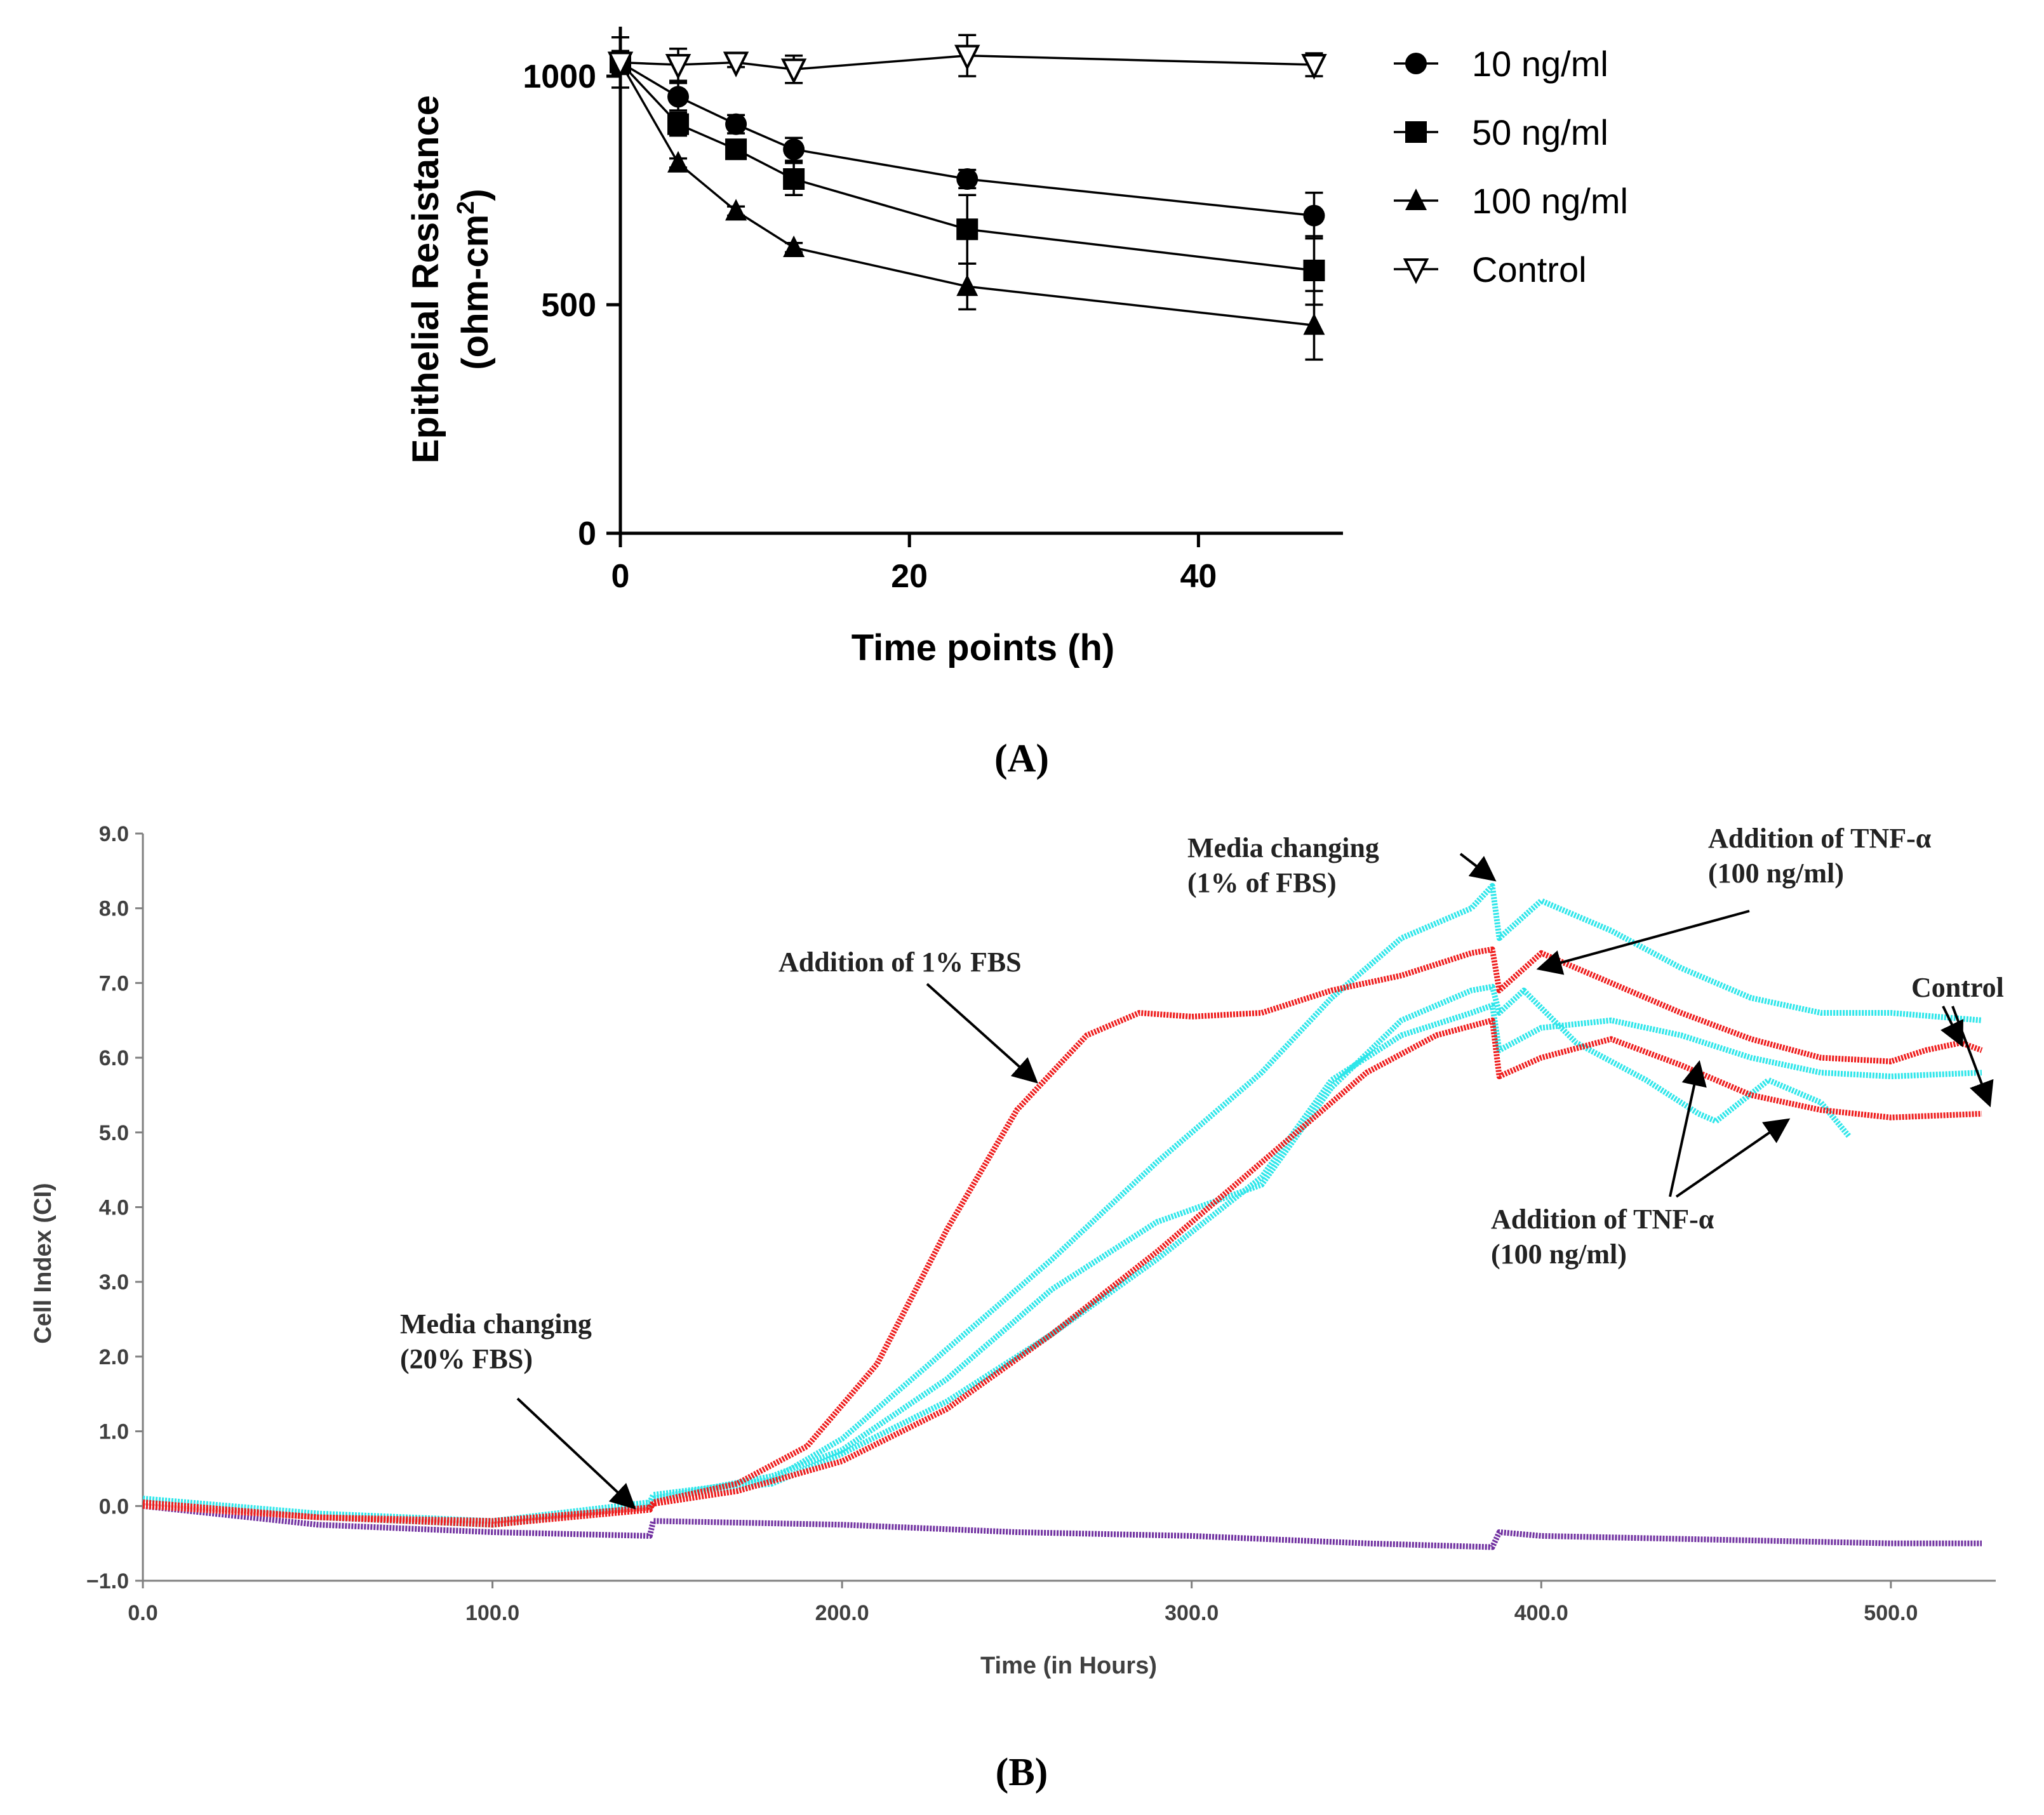 Image resolution: width=2044 pixels, height=1815 pixels. I want to click on panel-a-y-axis-unit: (ohm-cm2), so click(475, 279).